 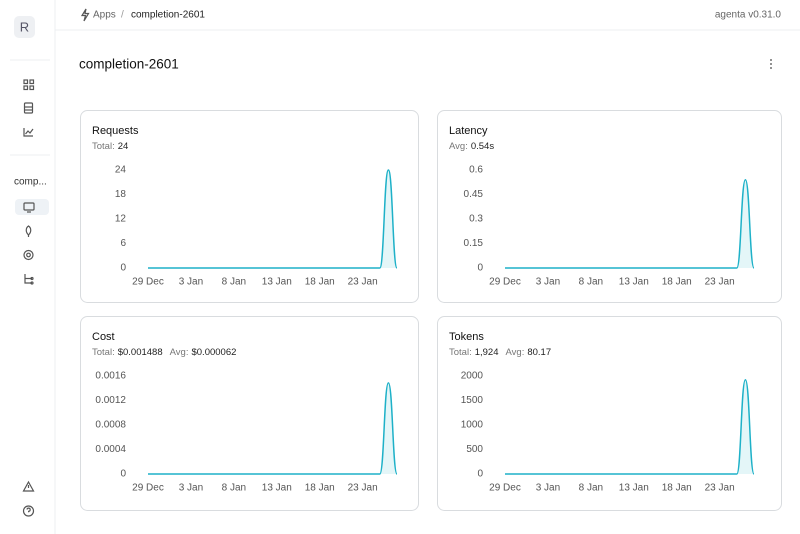 I want to click on stat-value: 24, so click(x=123, y=146).